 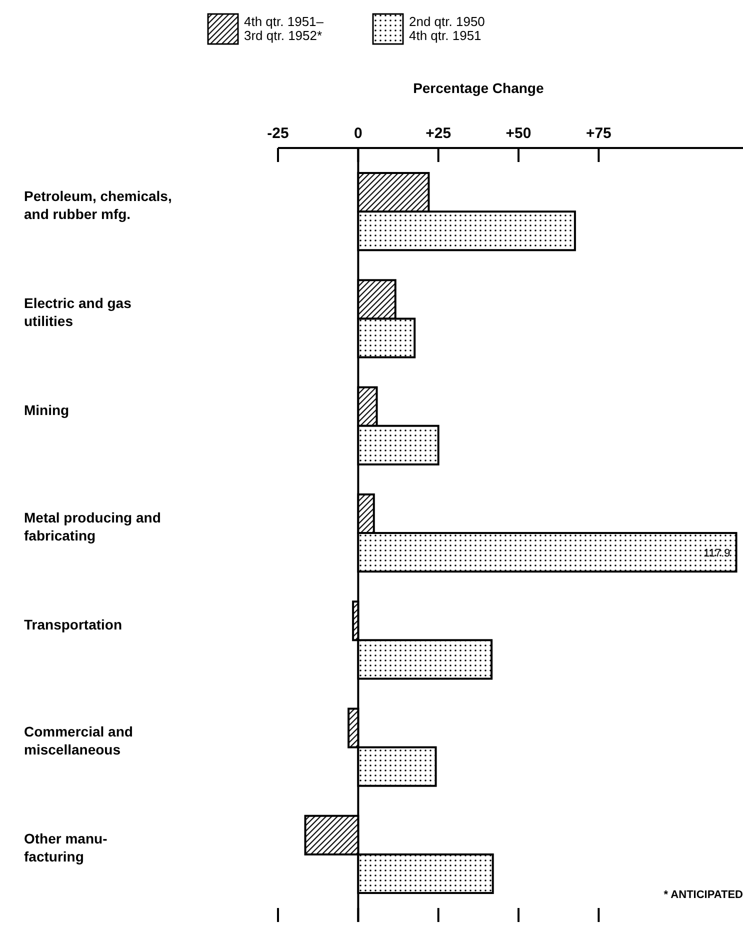 I want to click on y-tick-label: Mining, so click(x=47, y=410).